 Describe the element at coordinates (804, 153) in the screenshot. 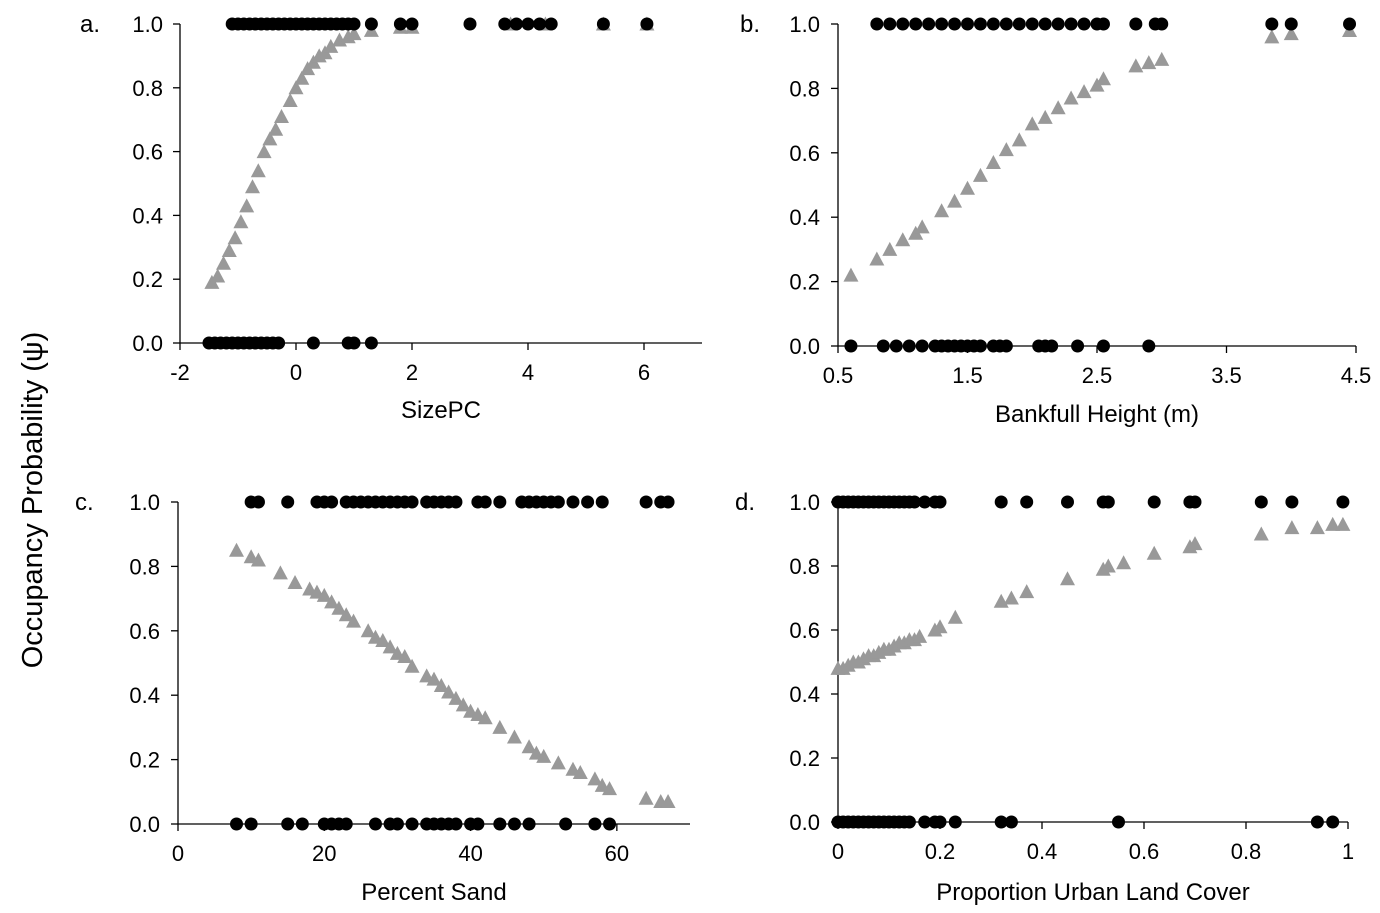

I see `y-tick-label: 0.6` at that location.